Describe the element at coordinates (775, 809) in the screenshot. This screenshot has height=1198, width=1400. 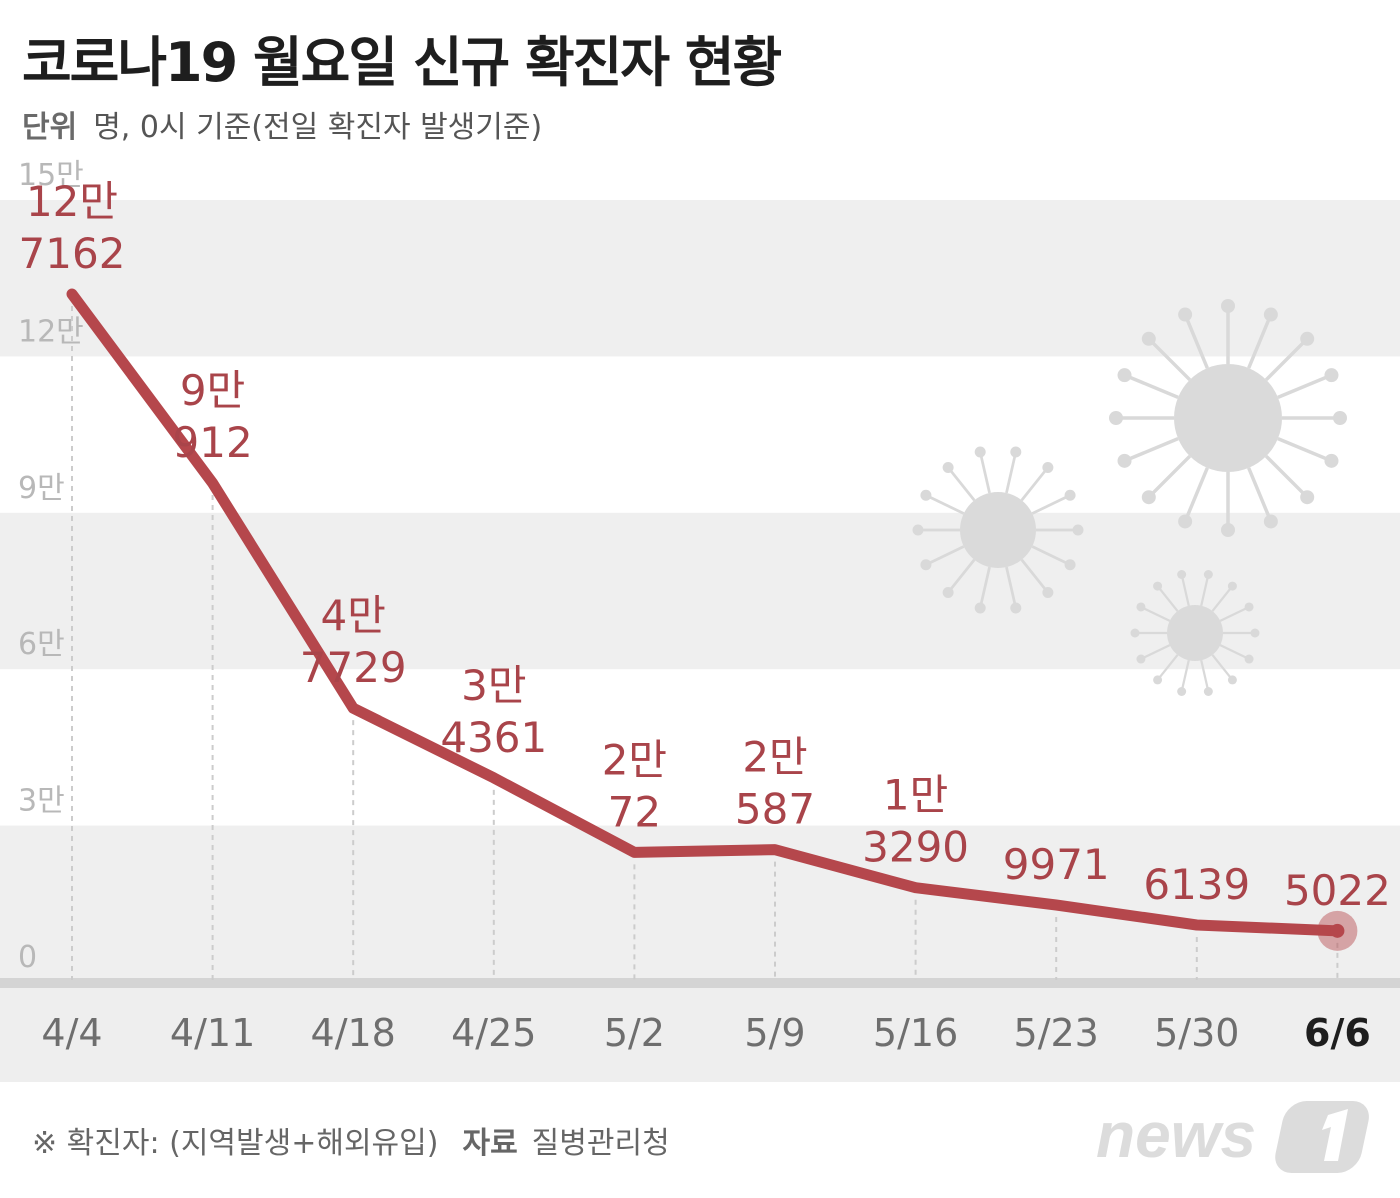
I see `data-label: 587` at that location.